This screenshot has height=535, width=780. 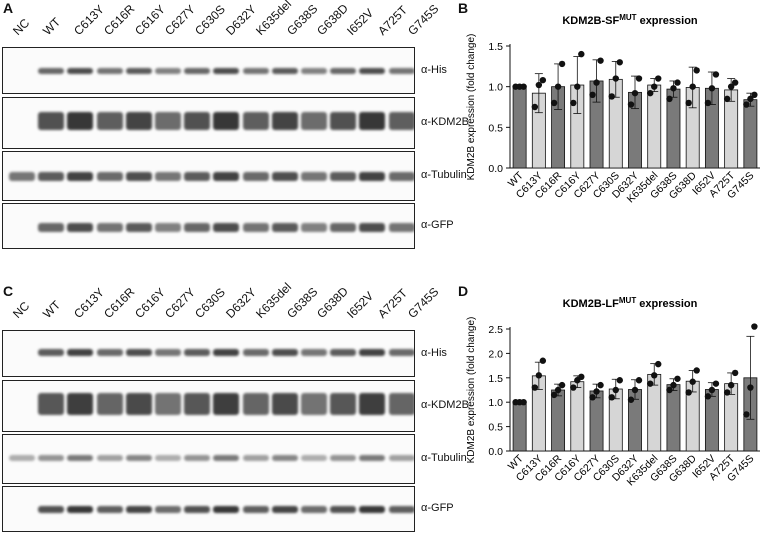 What do you see at coordinates (392, 20) in the screenshot?
I see `lane-label: A725T` at bounding box center [392, 20].